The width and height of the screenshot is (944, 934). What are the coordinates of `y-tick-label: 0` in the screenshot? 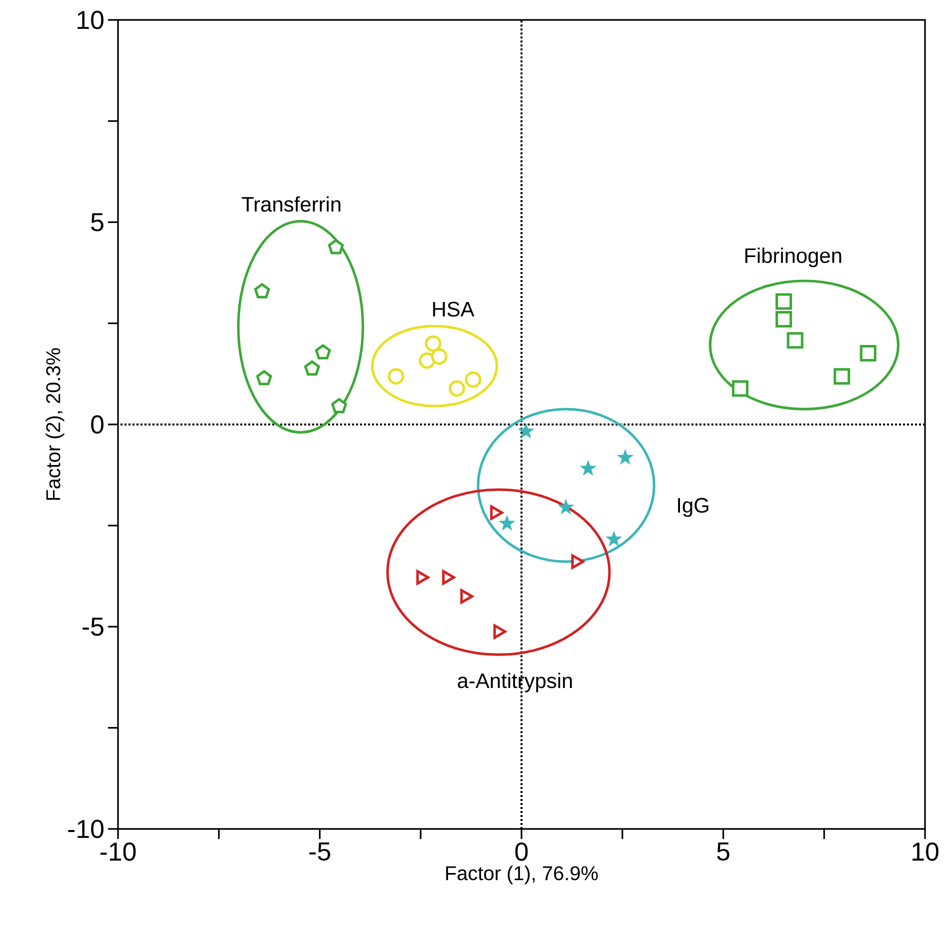 It's located at (97, 424).